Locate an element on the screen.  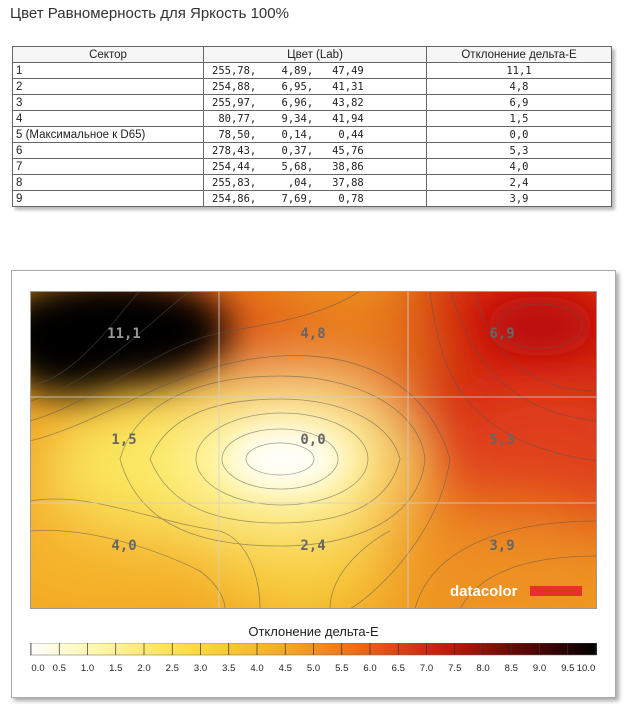
cell-lab: 278,43, 0,37, 45,76 is located at coordinates (315, 150).